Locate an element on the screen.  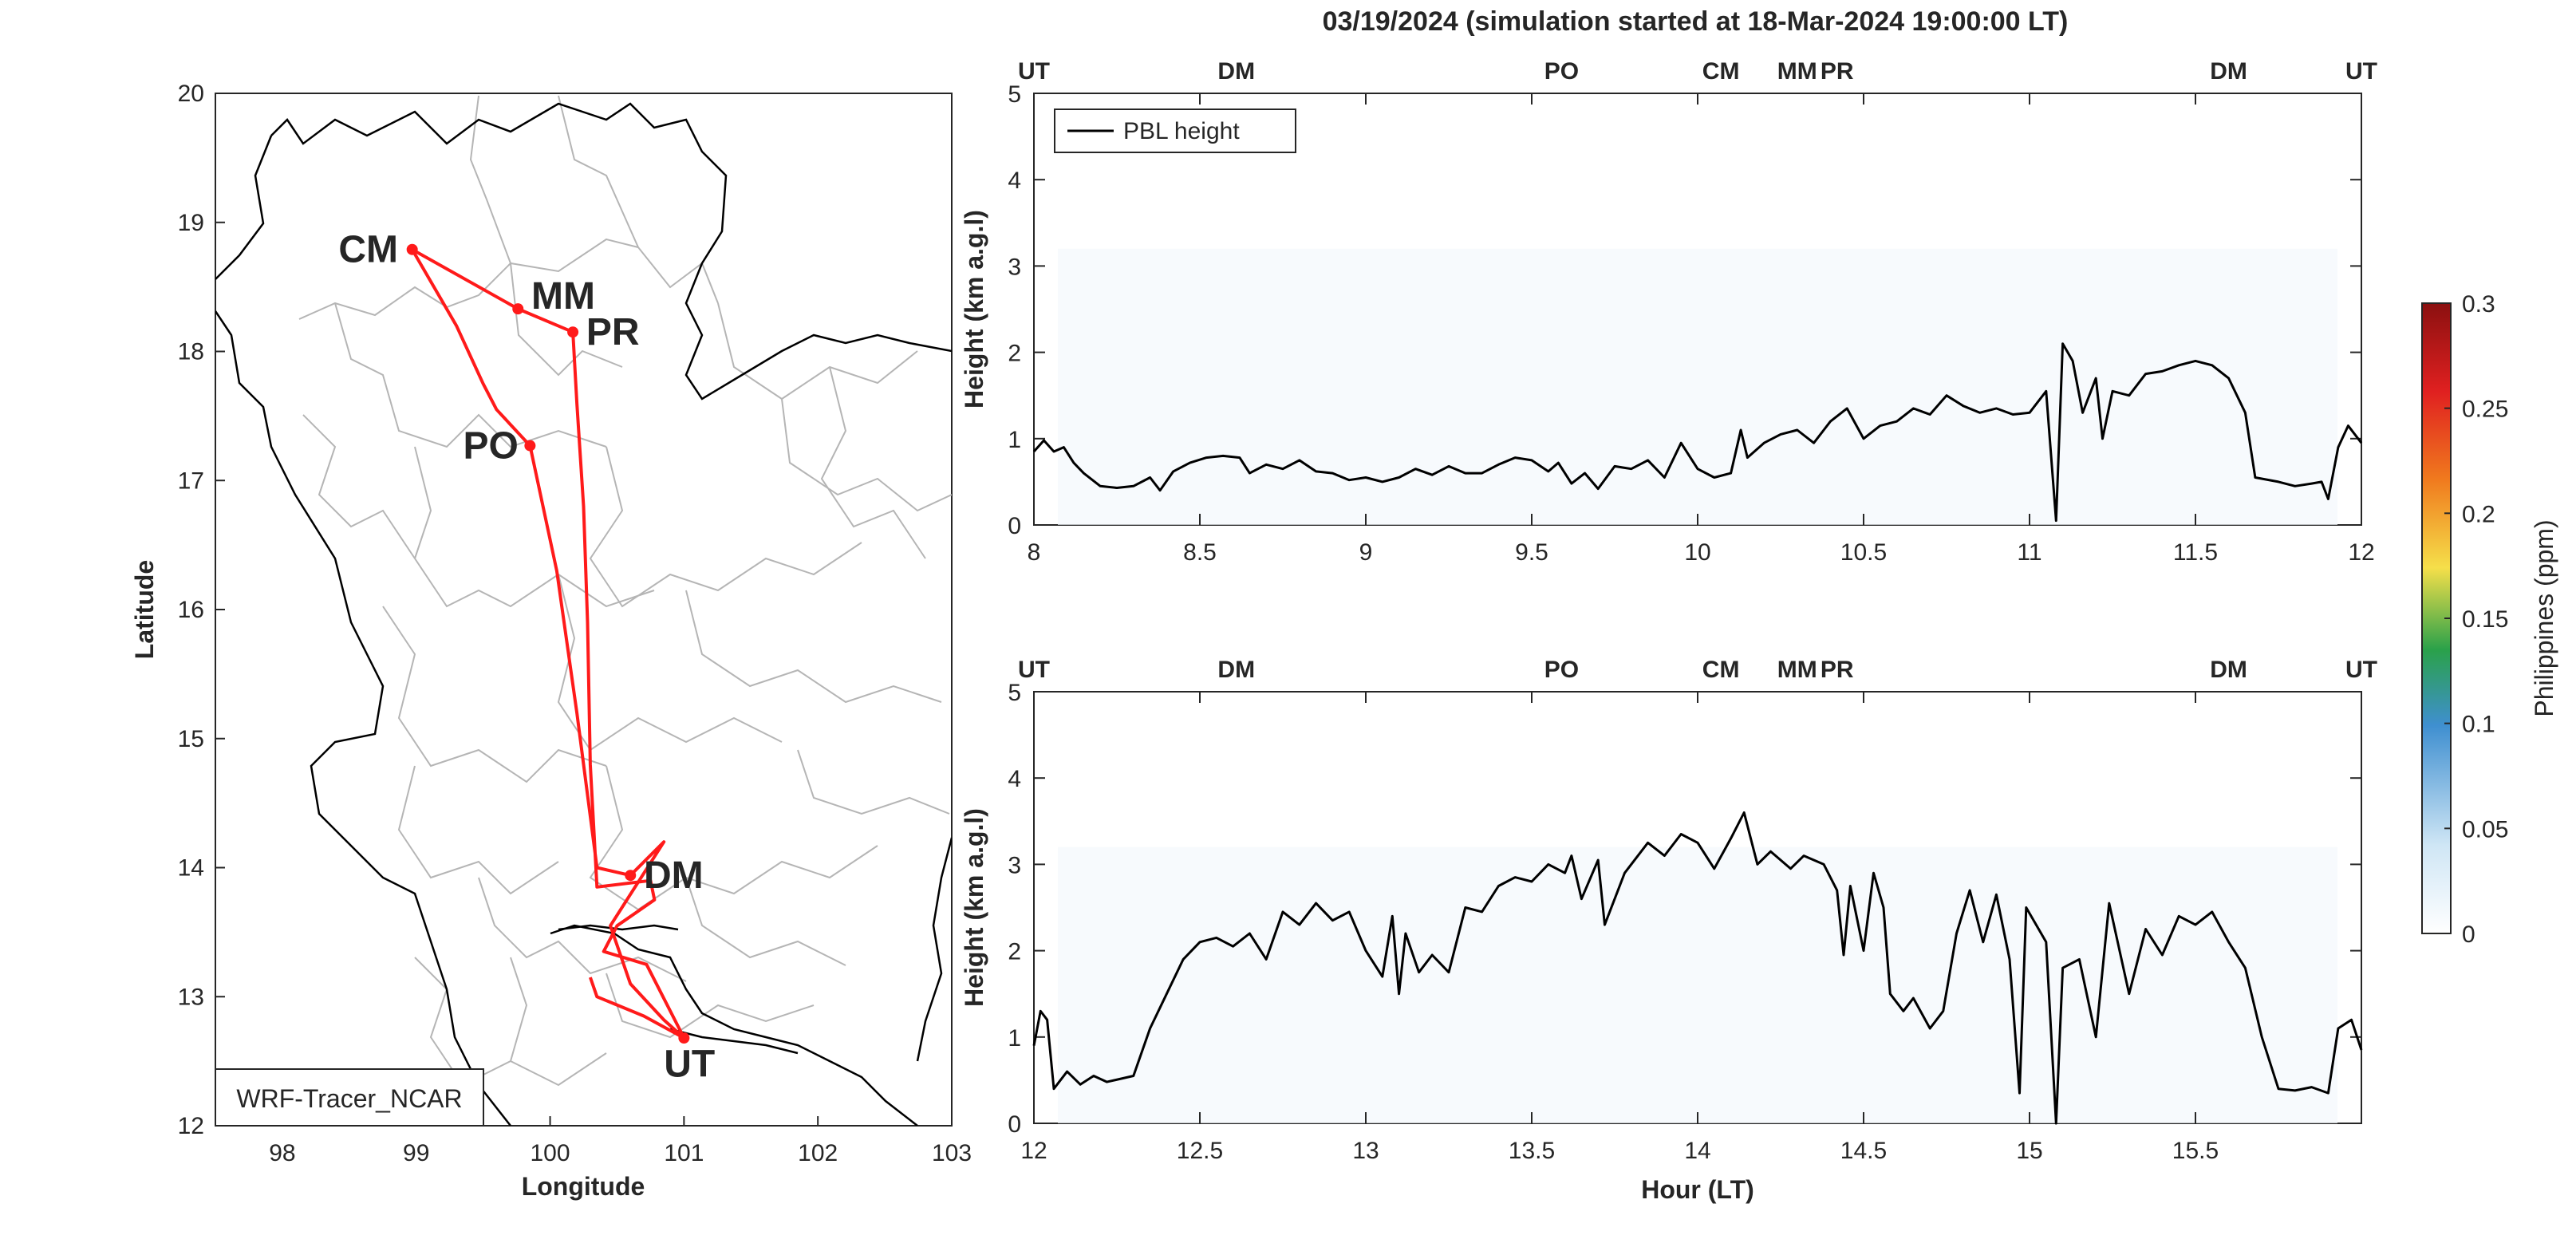
xtick-label: 11 is located at coordinates (2029, 552).